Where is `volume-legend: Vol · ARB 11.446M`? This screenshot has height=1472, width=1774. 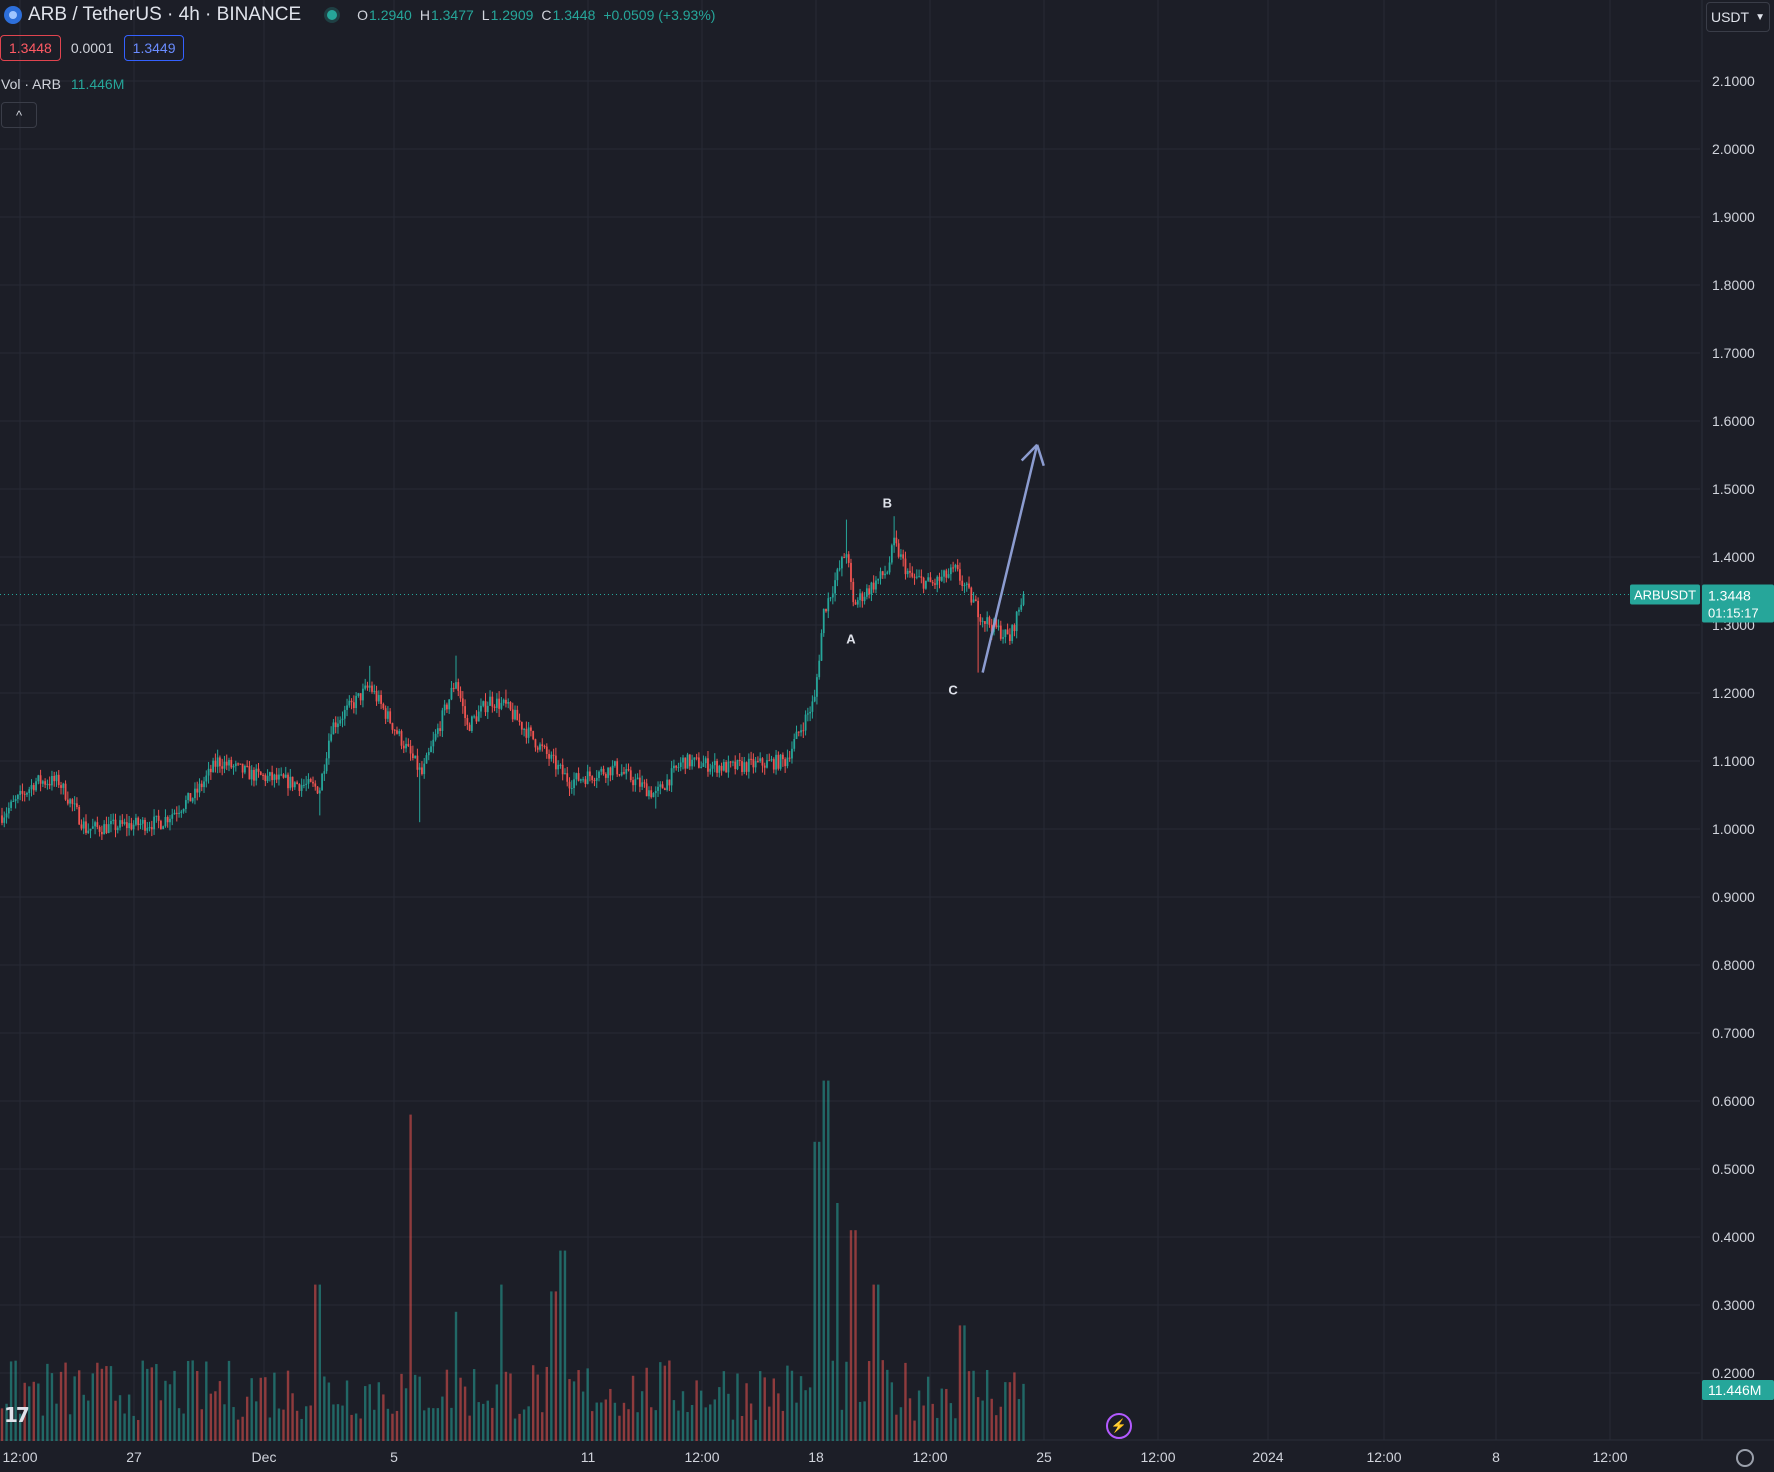 volume-legend: Vol · ARB 11.446M is located at coordinates (62, 84).